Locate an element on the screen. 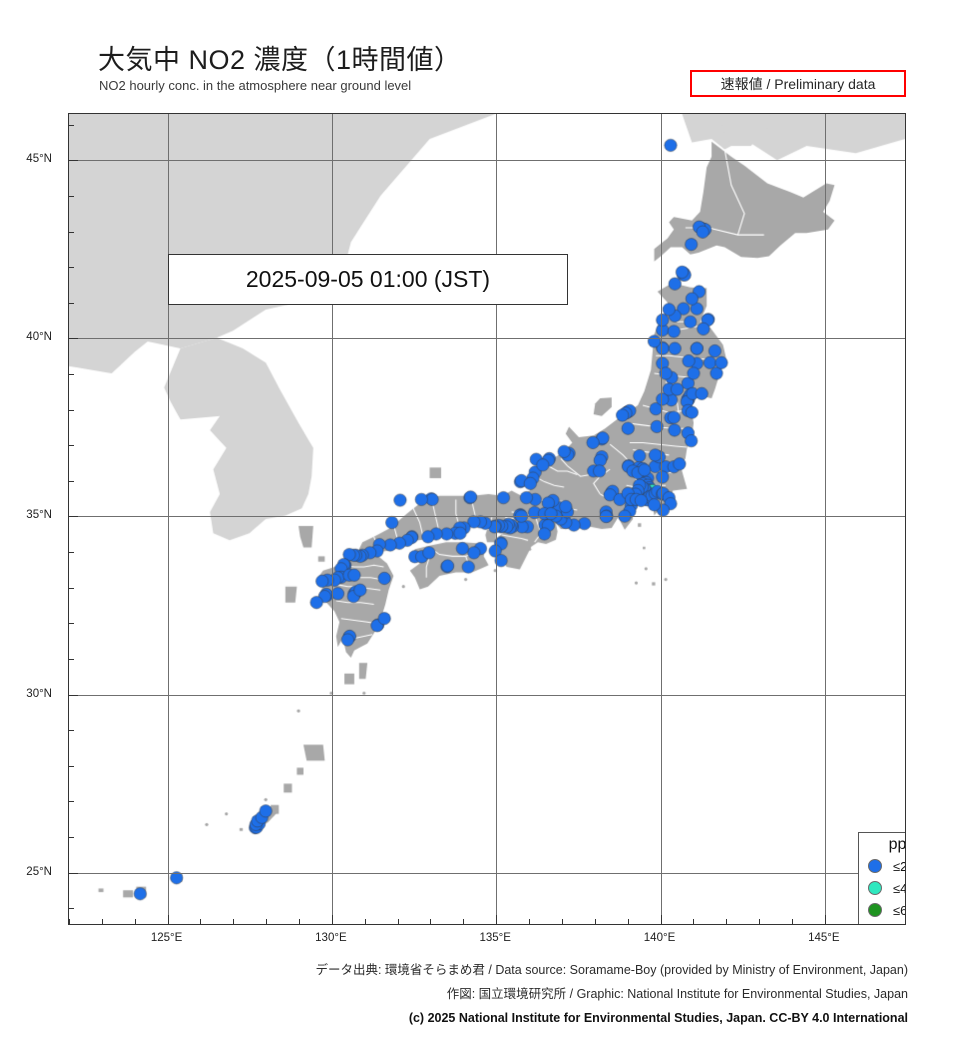 The width and height of the screenshot is (980, 1060). x-axis-label: 140°E is located at coordinates (659, 938).